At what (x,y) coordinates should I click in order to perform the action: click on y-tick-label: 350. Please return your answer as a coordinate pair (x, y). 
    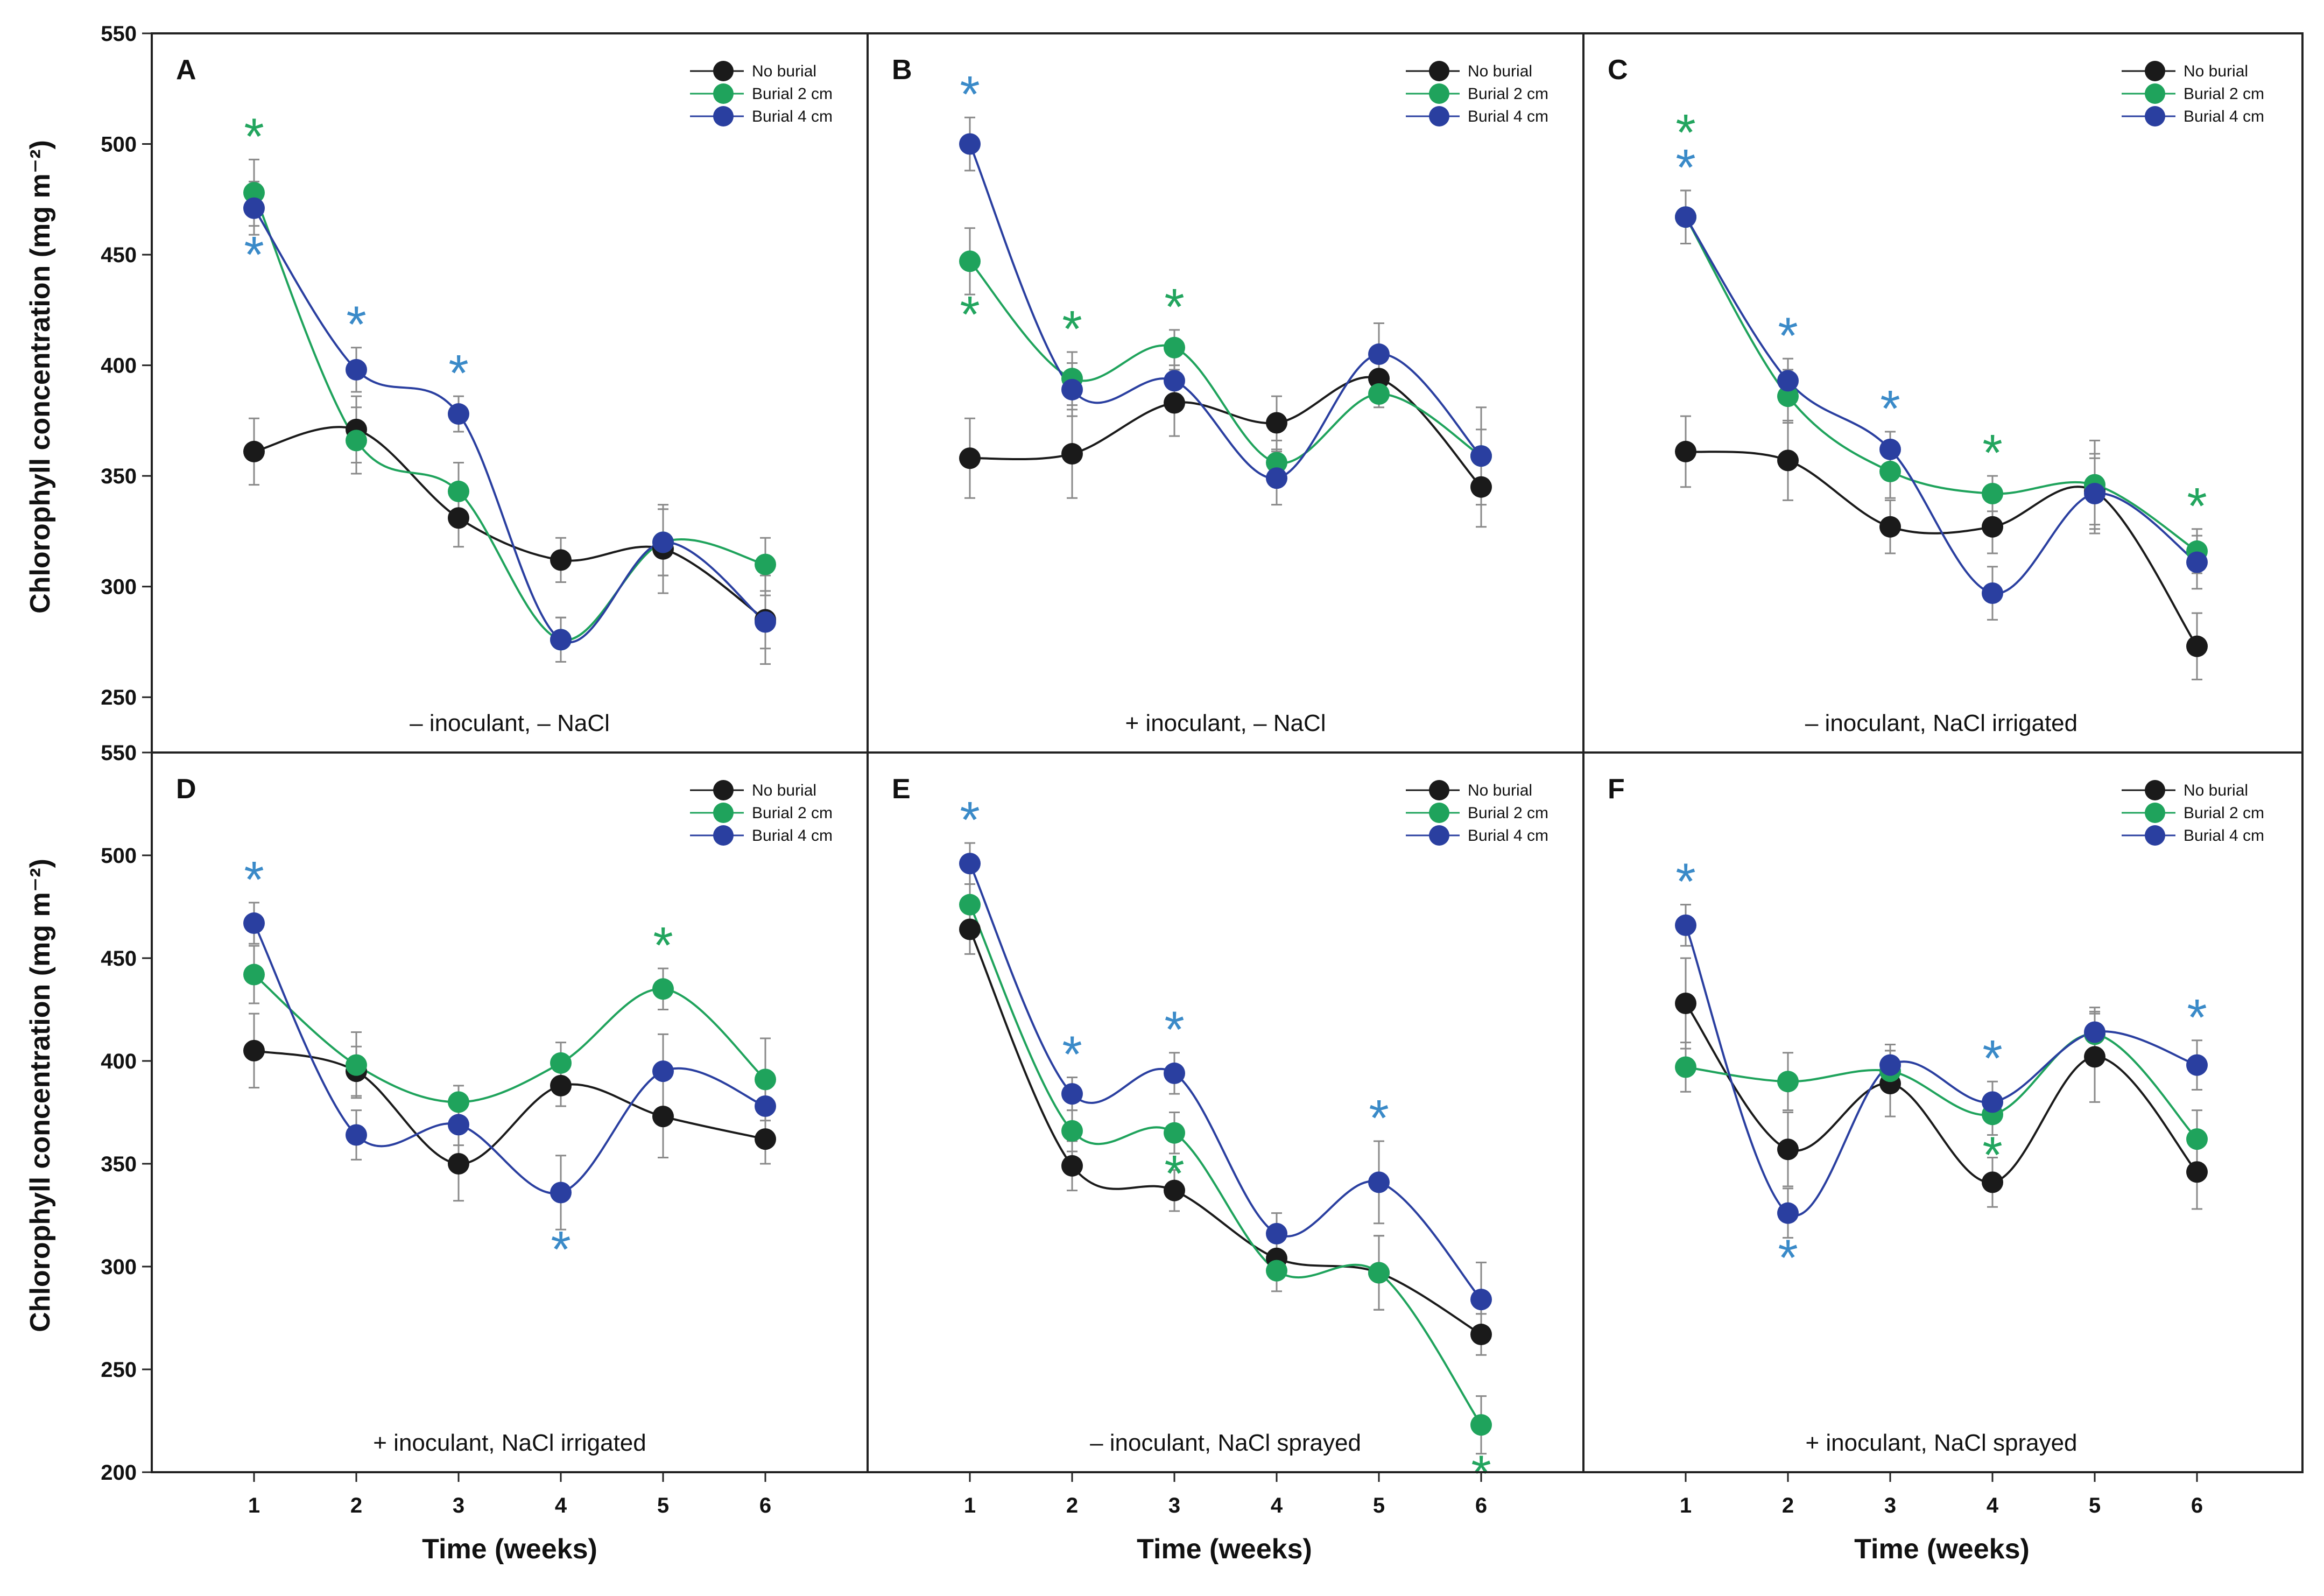
    Looking at the image, I should click on (119, 1164).